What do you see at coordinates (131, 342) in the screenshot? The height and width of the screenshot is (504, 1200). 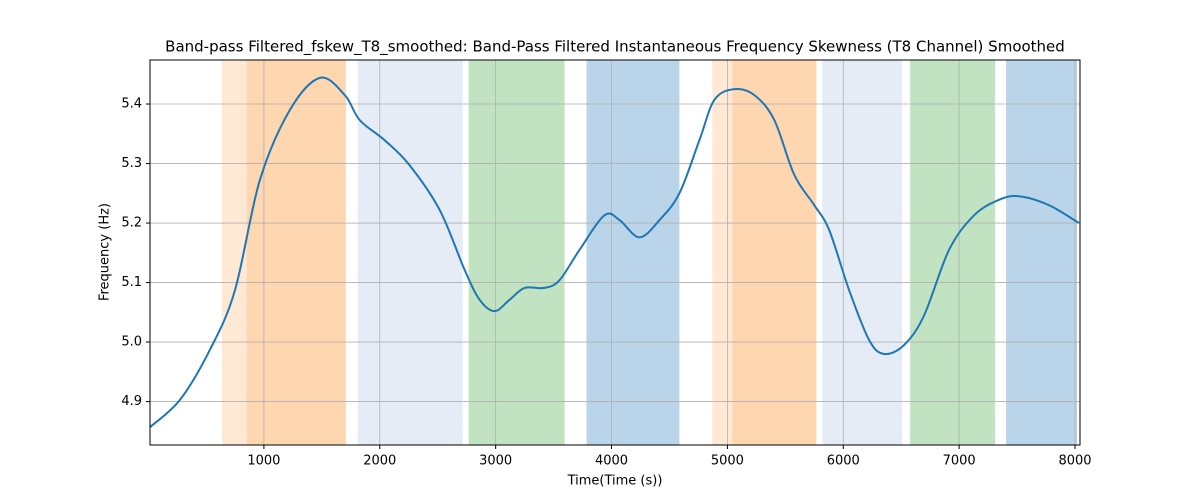 I see `y-tick-label: 5.0` at bounding box center [131, 342].